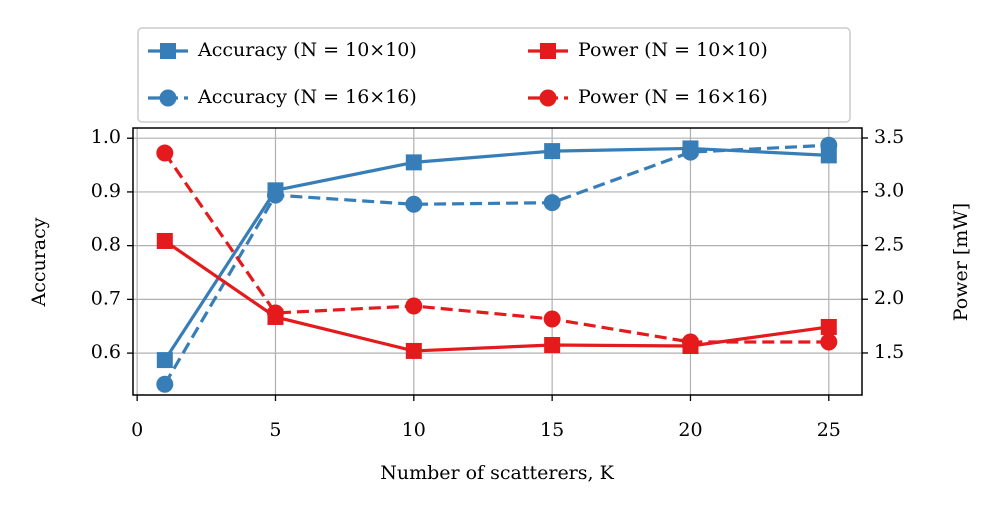  I want to click on series-line, so click(496, 296).